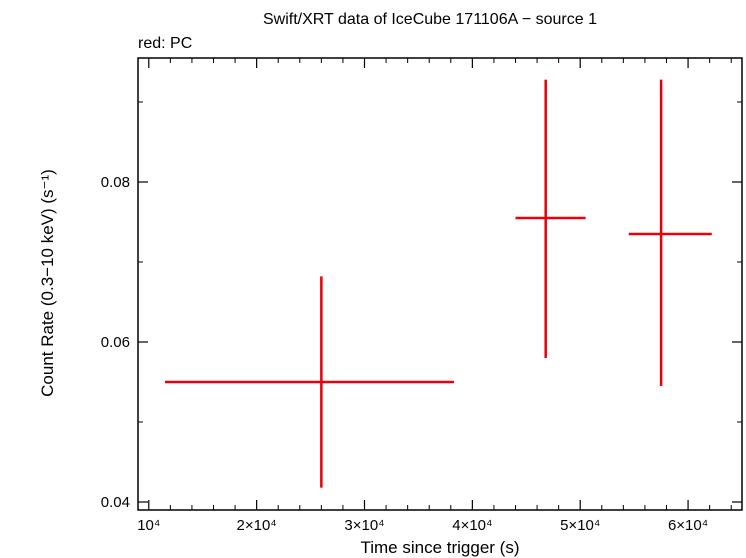 Image resolution: width=746 pixels, height=558 pixels. What do you see at coordinates (257, 525) in the screenshot?
I see `x-tick-label: 2×10⁴` at bounding box center [257, 525].